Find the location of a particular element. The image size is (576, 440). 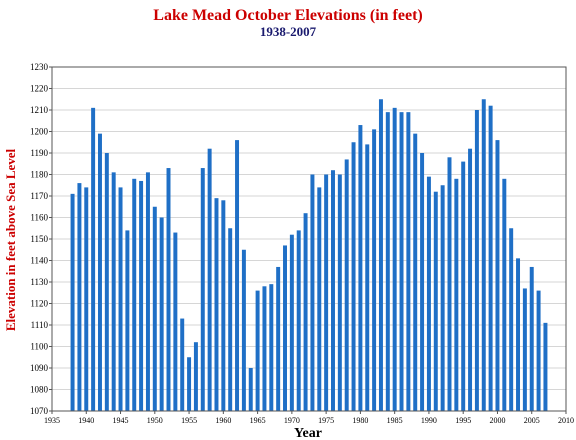

y-tick-label: 1150 is located at coordinates (39, 239).